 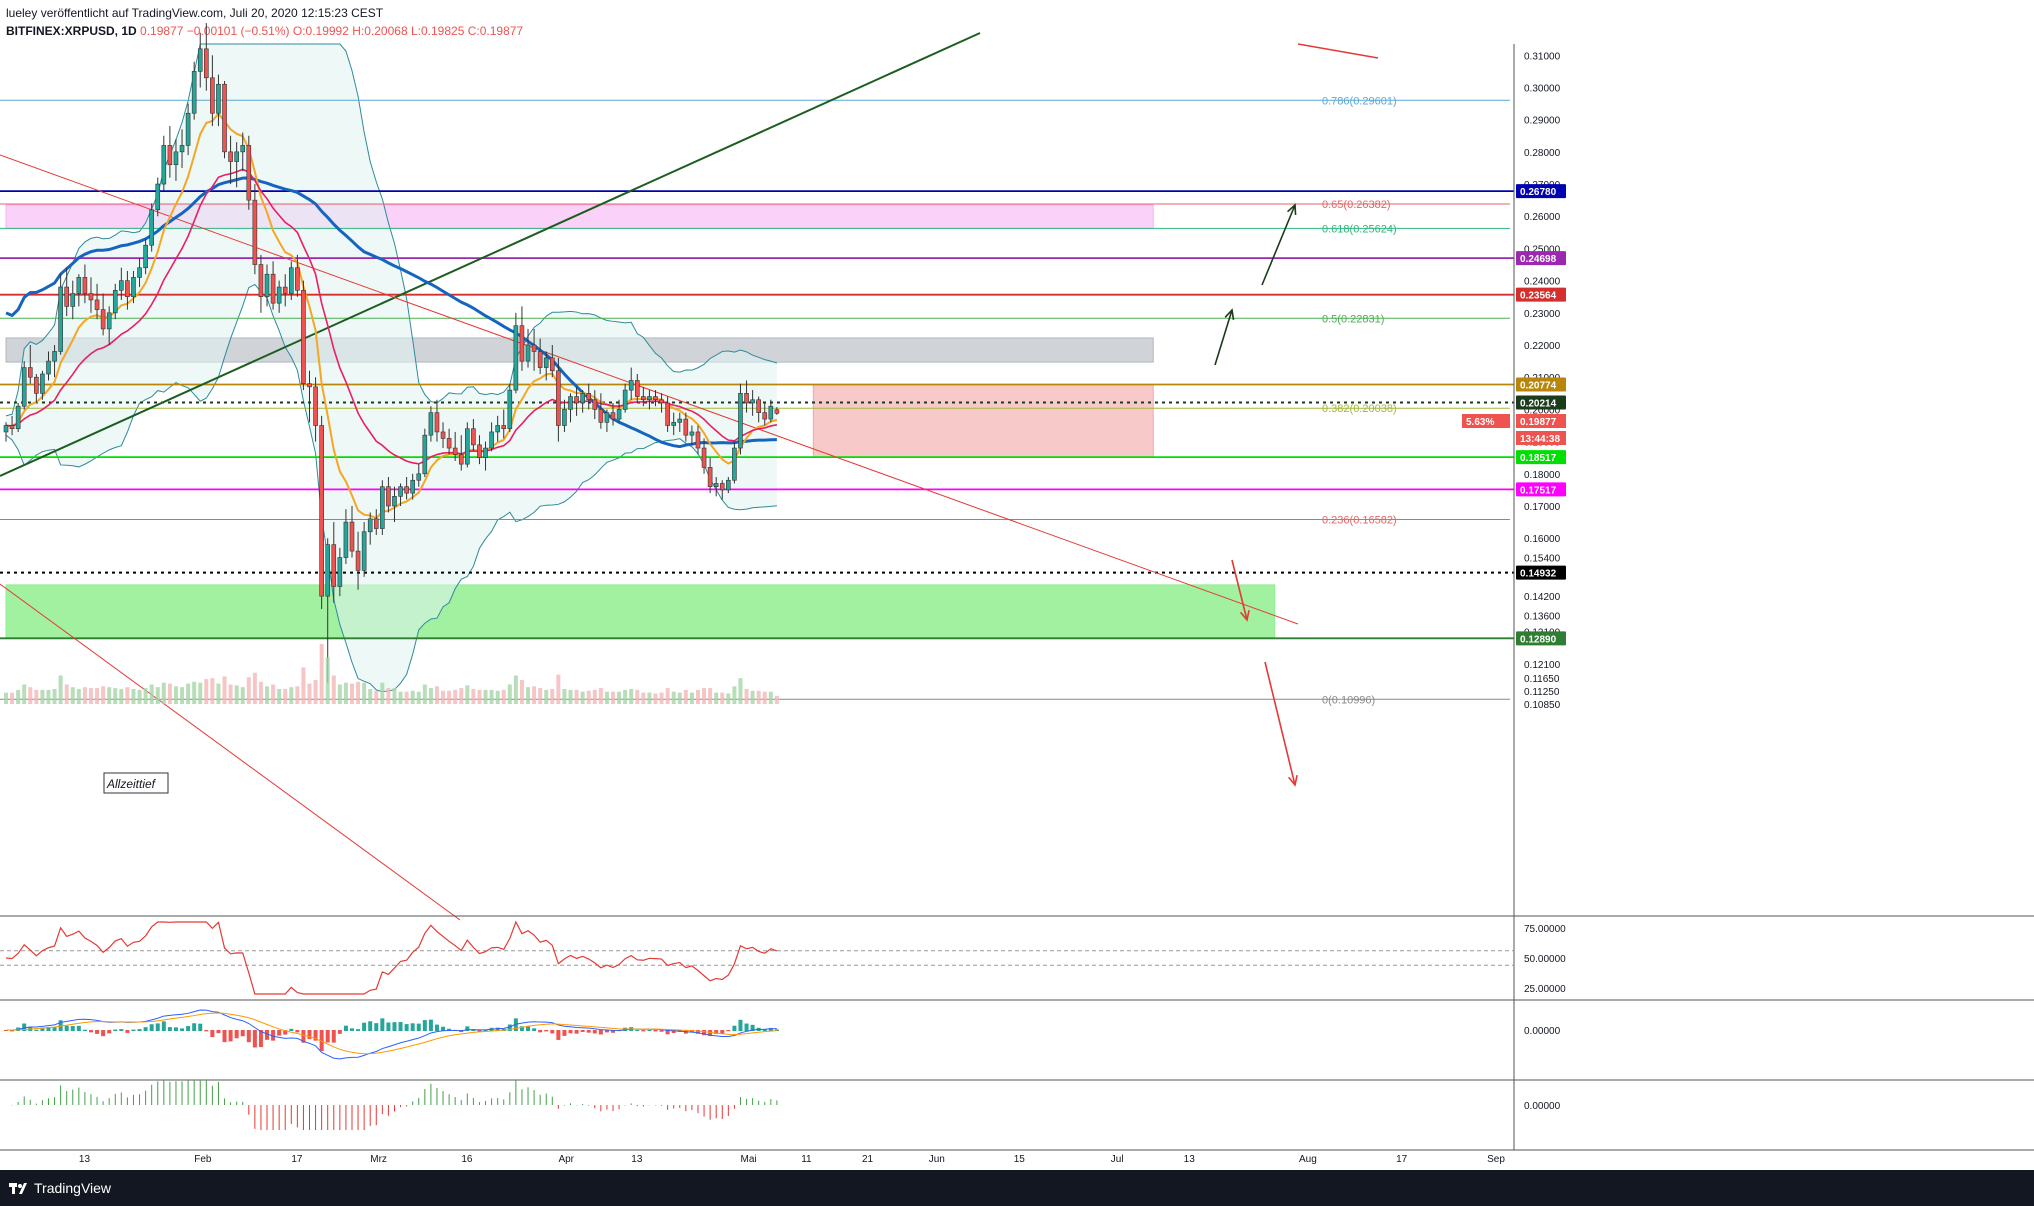 I want to click on ohlc-close: C:0.19877, so click(x=495, y=31).